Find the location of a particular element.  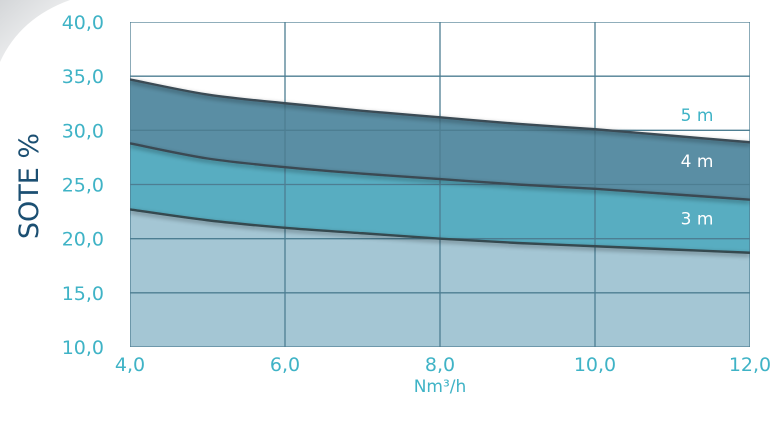

y-tick-label: 40,0 is located at coordinates (83, 23).